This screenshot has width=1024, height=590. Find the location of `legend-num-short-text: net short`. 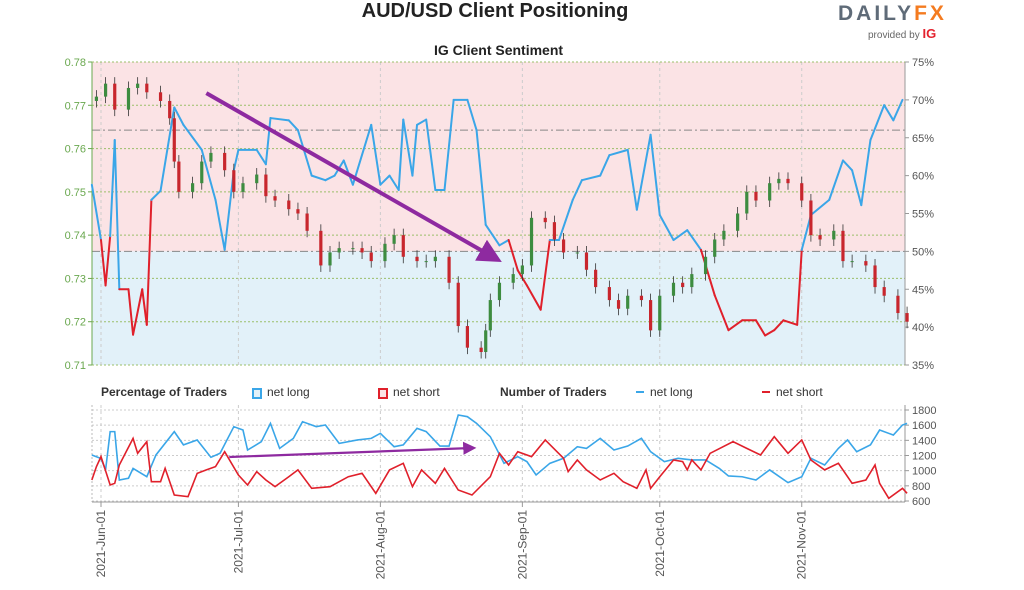

legend-num-short-text: net short is located at coordinates (799, 392).